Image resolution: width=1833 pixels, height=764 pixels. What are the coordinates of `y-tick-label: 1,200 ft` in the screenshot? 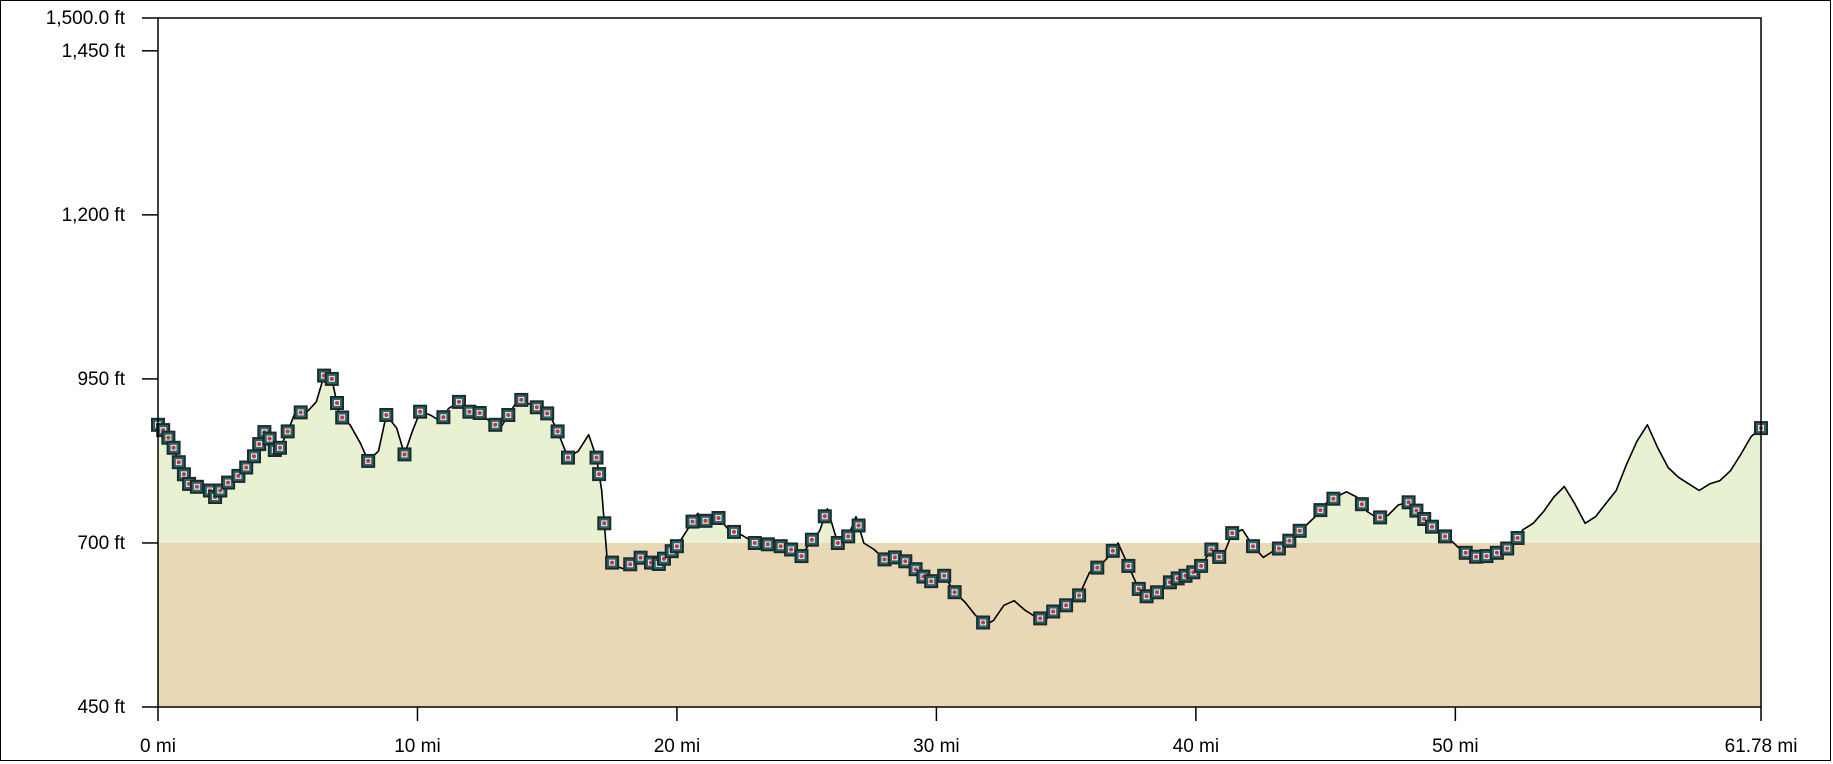 It's located at (94, 215).